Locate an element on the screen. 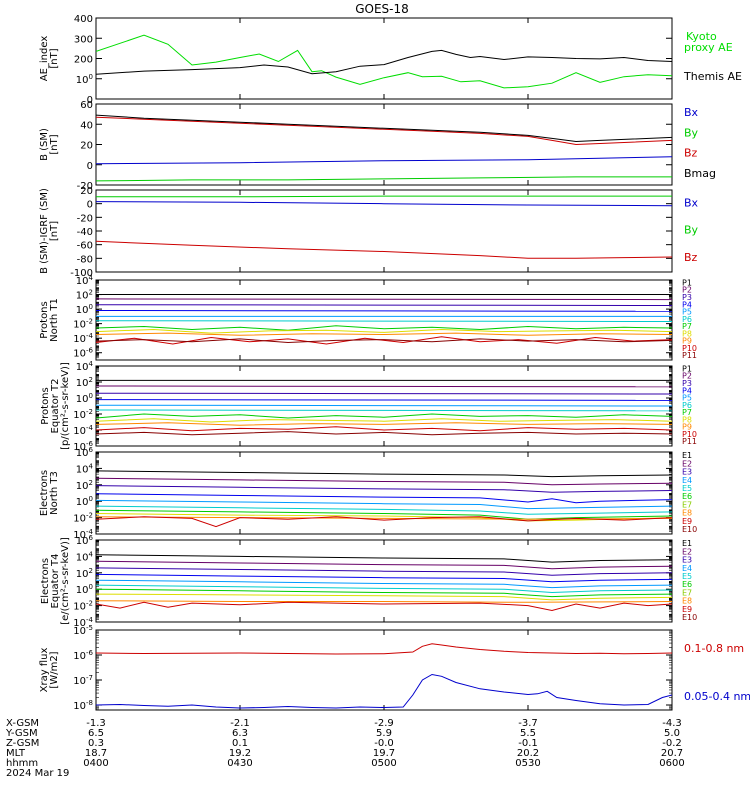 The image size is (750, 800). footer-value: -3.7 is located at coordinates (528, 723).